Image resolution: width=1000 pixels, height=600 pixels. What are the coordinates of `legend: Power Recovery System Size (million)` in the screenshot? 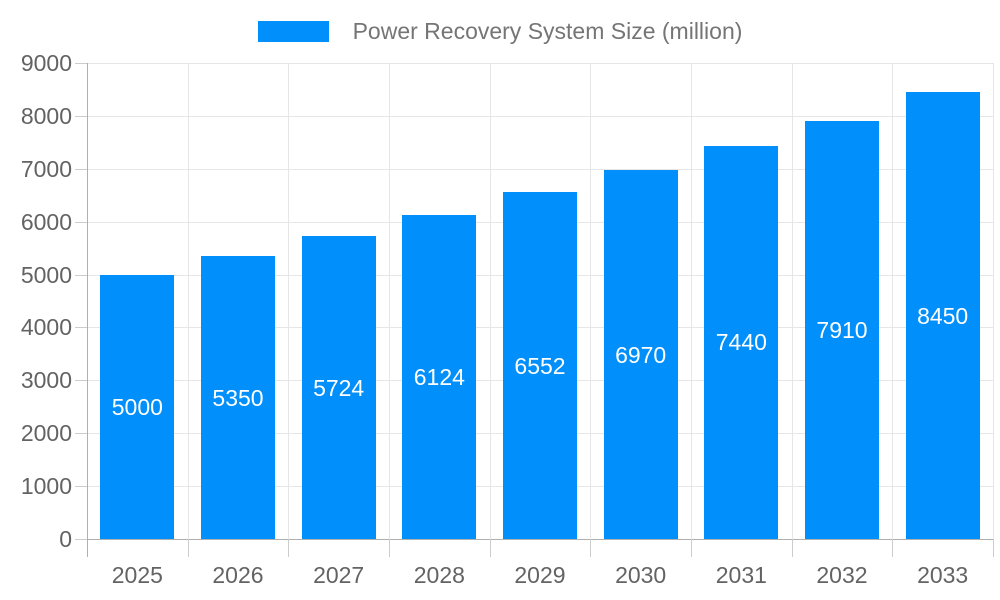 It's located at (500, 31).